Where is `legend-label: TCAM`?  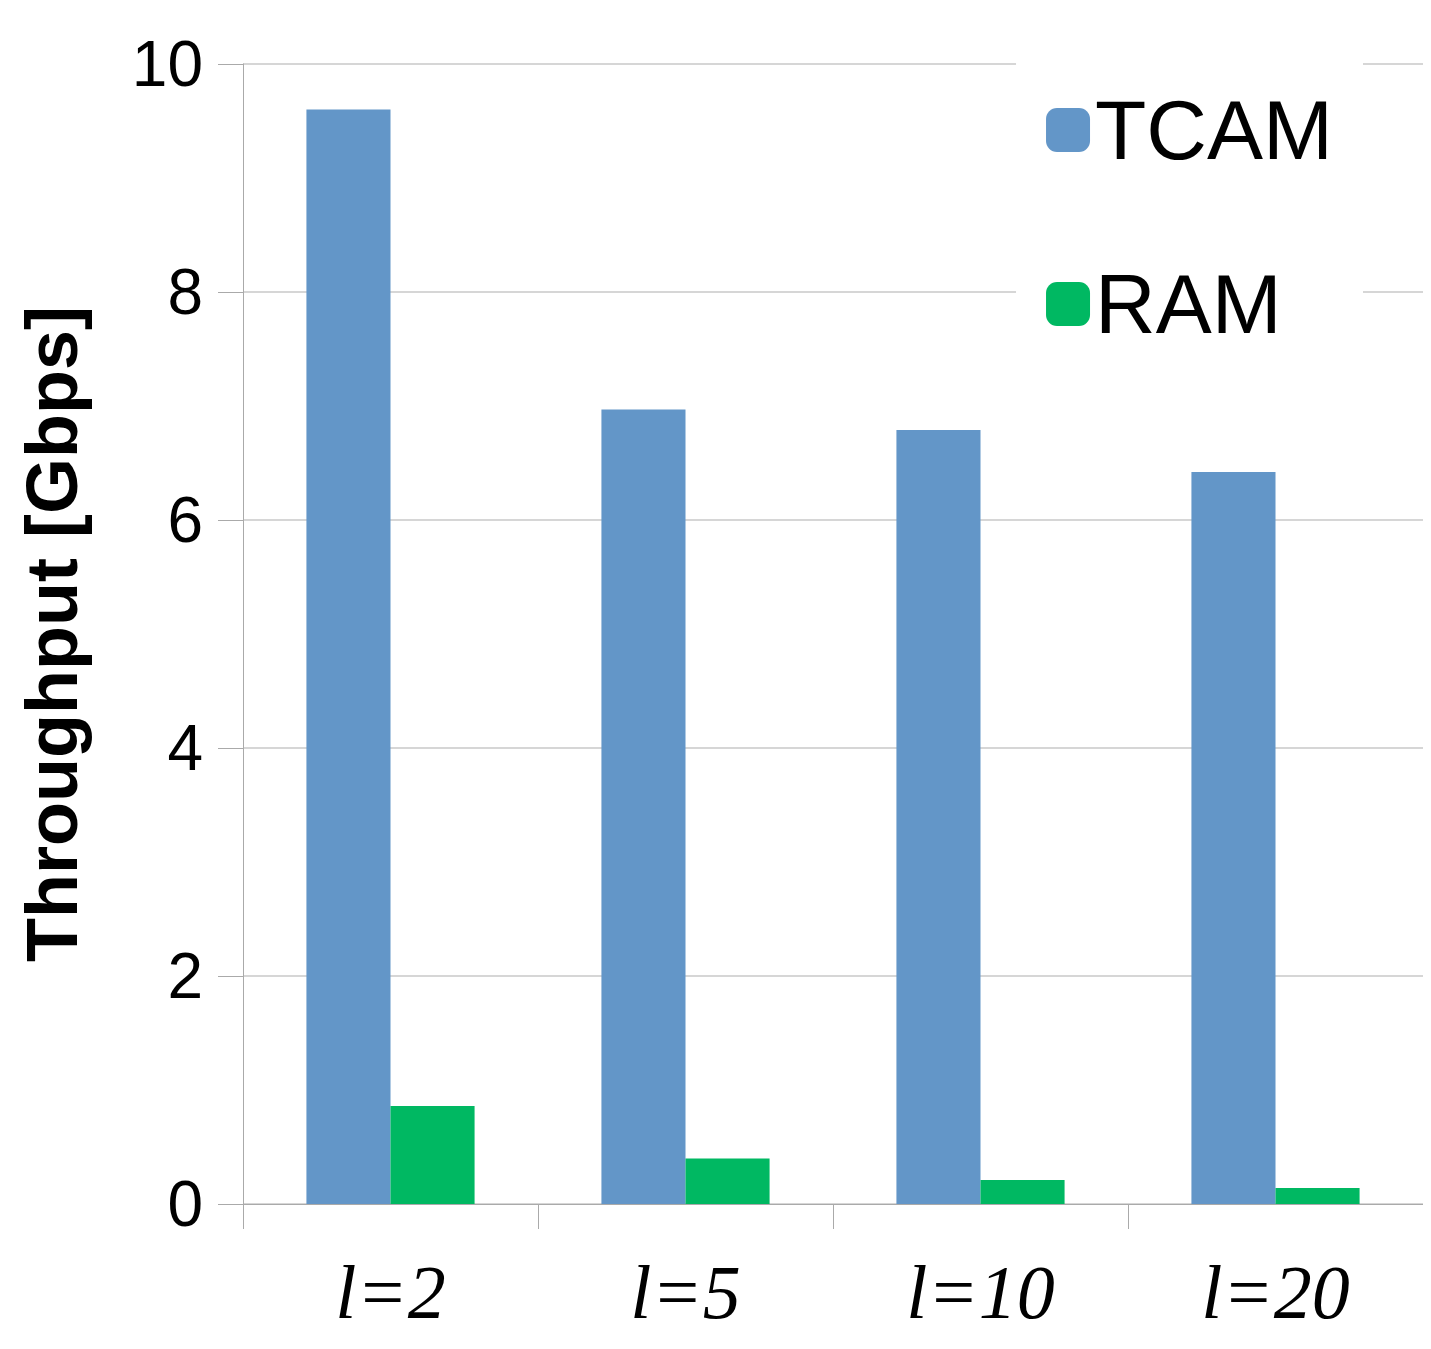
legend-label: TCAM is located at coordinates (1214, 130).